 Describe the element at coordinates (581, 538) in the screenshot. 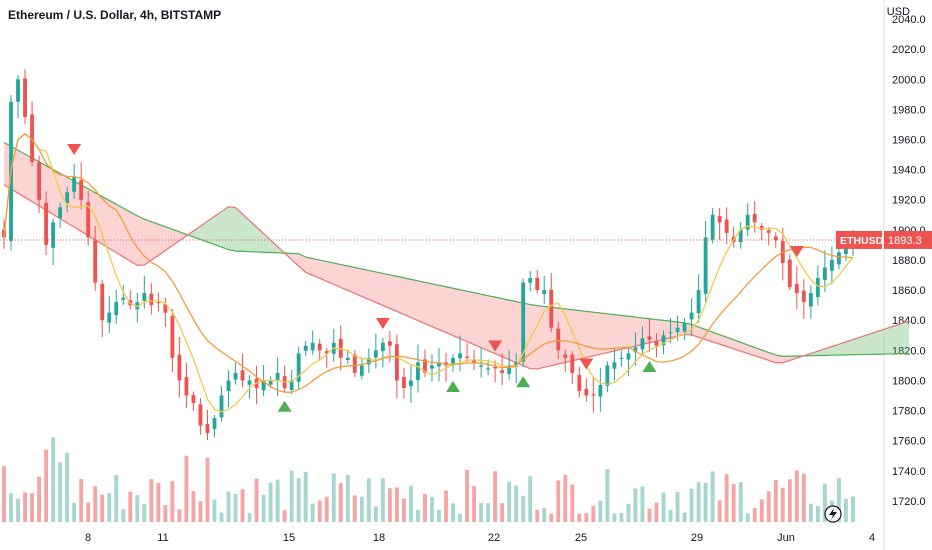

I see `x-tick-label: 25` at that location.